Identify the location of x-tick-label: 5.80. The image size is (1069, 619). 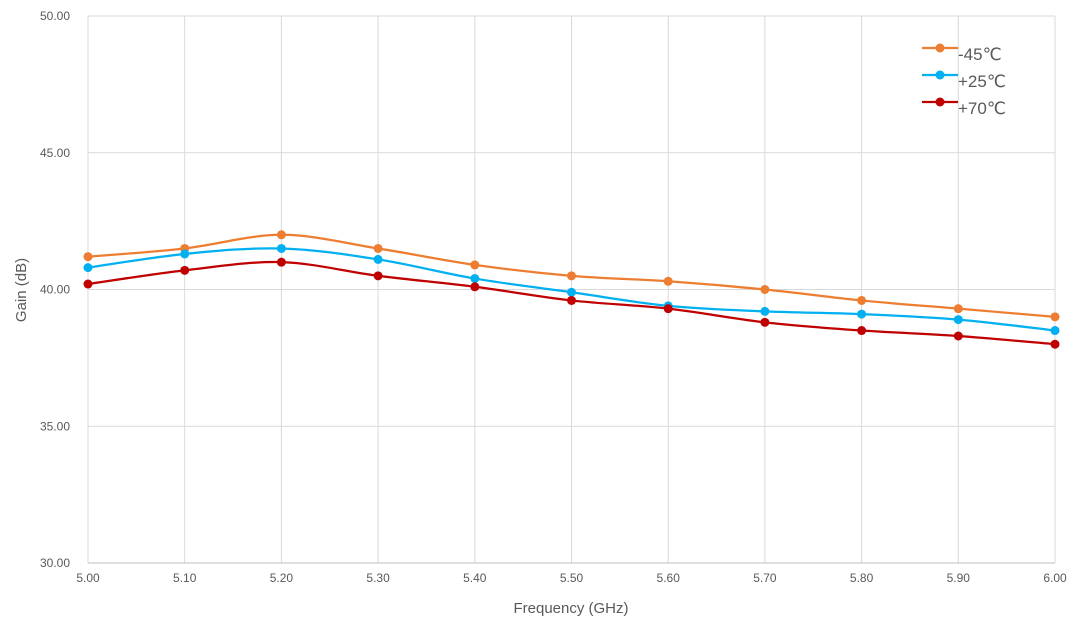
(862, 578).